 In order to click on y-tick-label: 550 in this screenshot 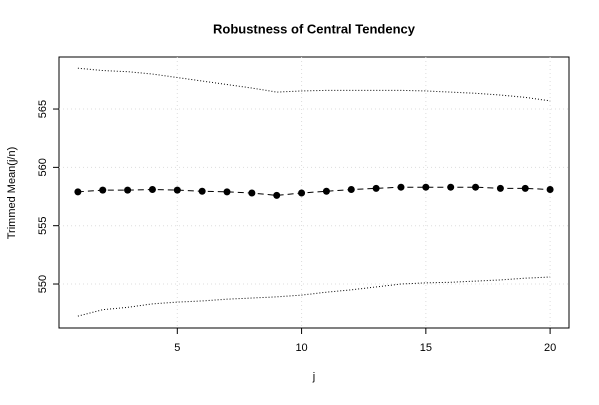, I will do `click(43, 284)`.